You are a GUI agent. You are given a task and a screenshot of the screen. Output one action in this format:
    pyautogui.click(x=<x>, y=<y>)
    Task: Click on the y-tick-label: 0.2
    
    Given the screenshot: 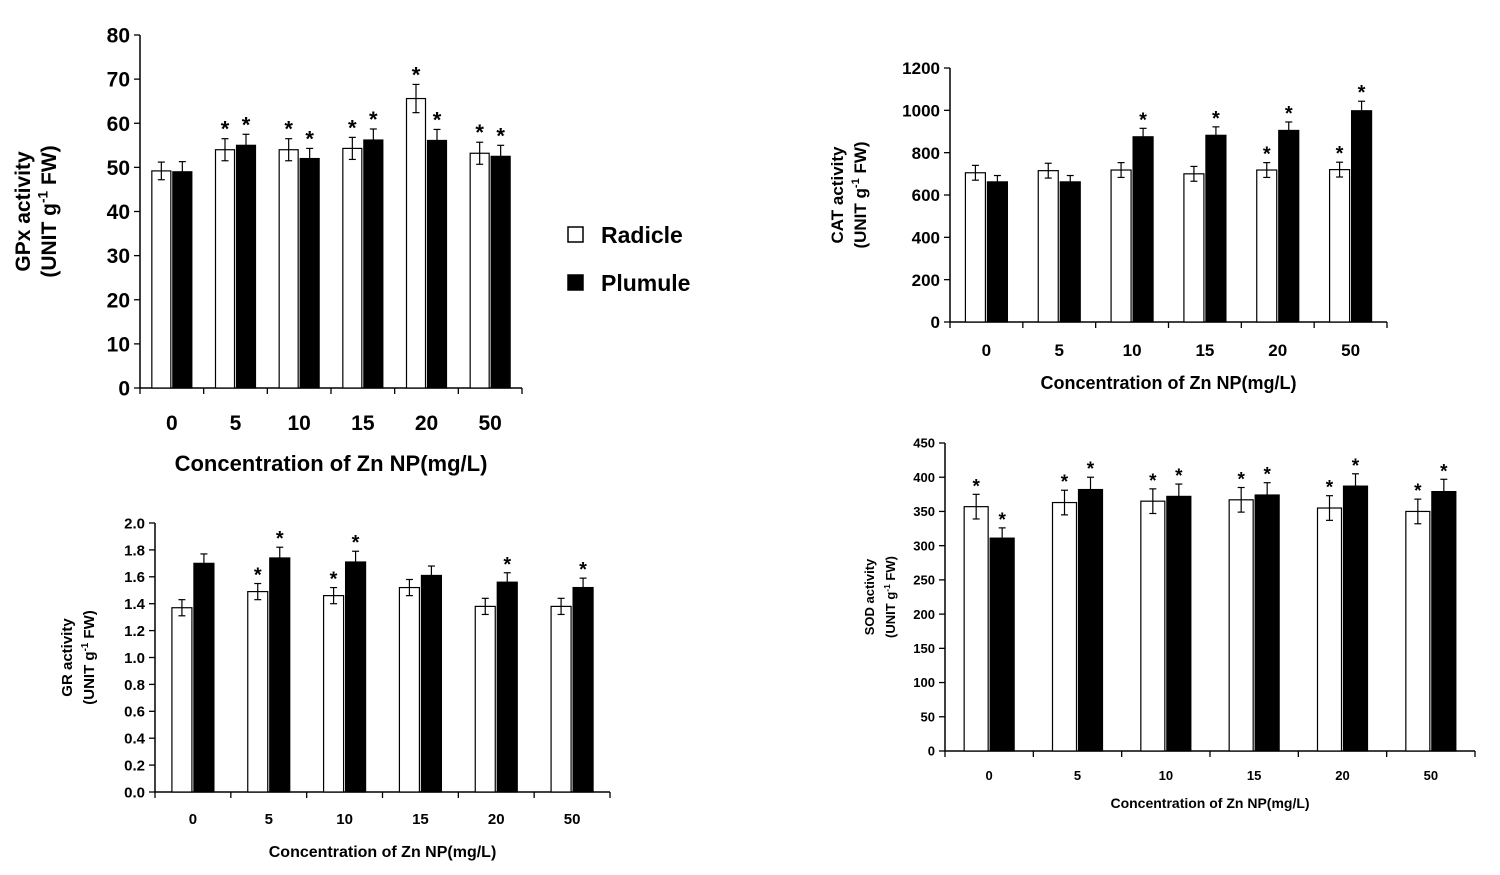 What is the action you would take?
    pyautogui.click(x=134, y=766)
    